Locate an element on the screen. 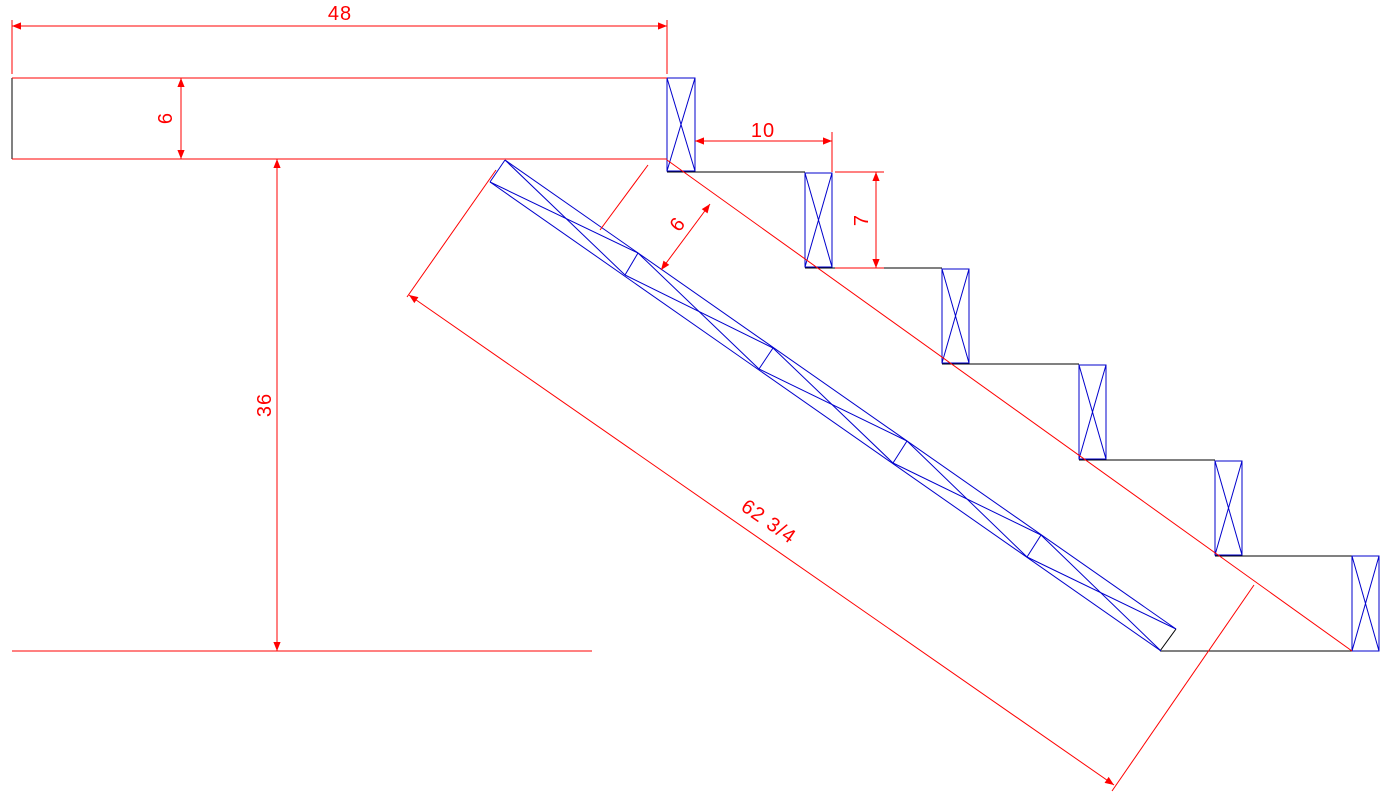 The height and width of the screenshot is (797, 1387). dim-line-stringer-depth is located at coordinates (685, 237).